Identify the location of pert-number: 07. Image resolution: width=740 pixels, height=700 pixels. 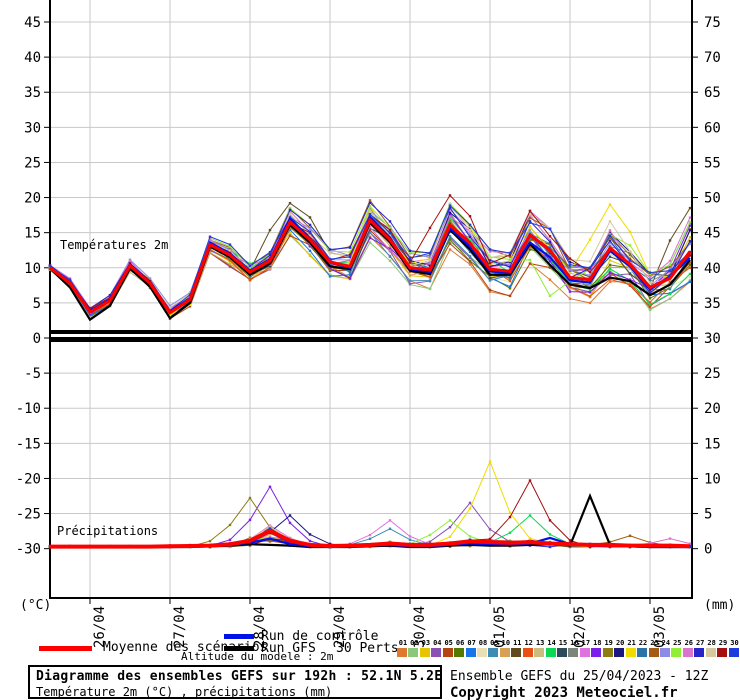
(471, 643).